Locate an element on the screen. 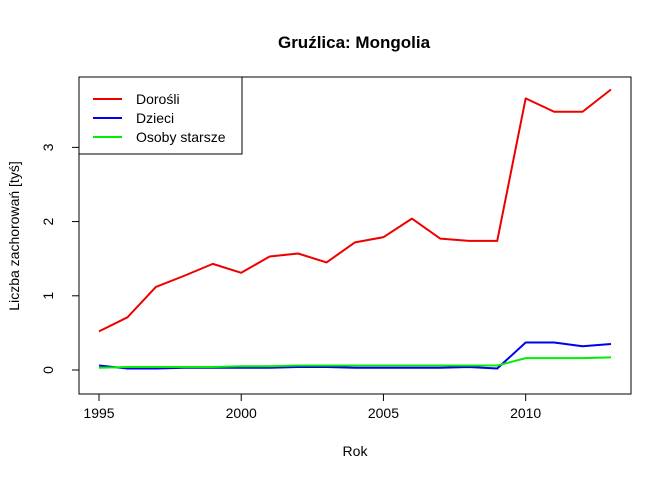 The height and width of the screenshot is (480, 672). y-tick-label: 0 is located at coordinates (48, 370).